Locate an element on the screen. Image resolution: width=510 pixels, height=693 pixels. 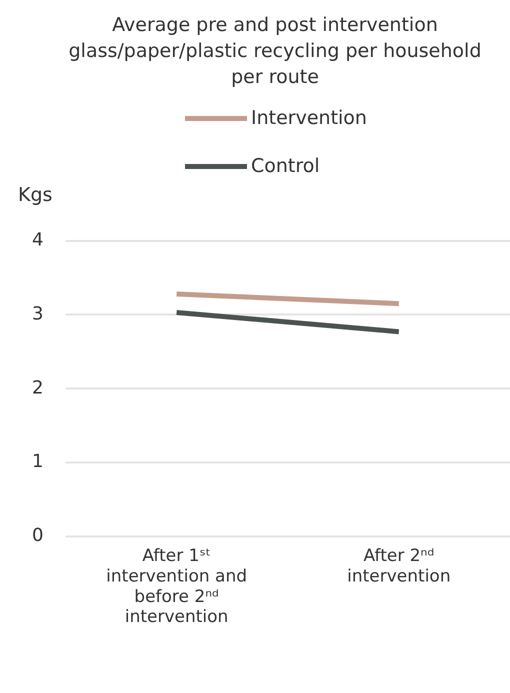
y-tick-label: 0 is located at coordinates (38, 535).